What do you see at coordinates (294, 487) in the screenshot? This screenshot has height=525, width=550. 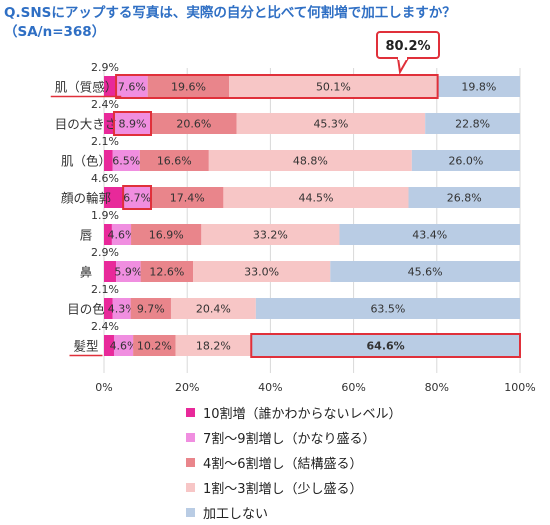 I see `legend-item: 1割～3割増し（少し盛る）` at bounding box center [294, 487].